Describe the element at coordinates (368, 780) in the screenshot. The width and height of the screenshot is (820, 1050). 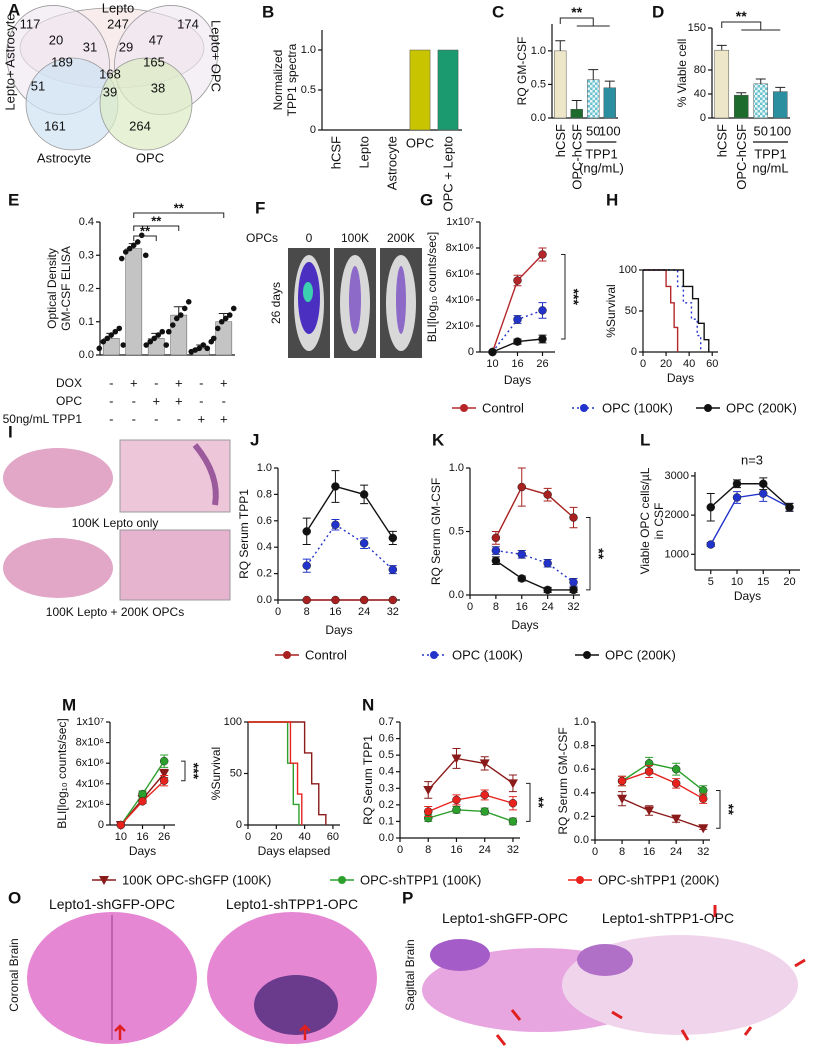
I see `y-axis-label: RQ Serum TPP1` at that location.